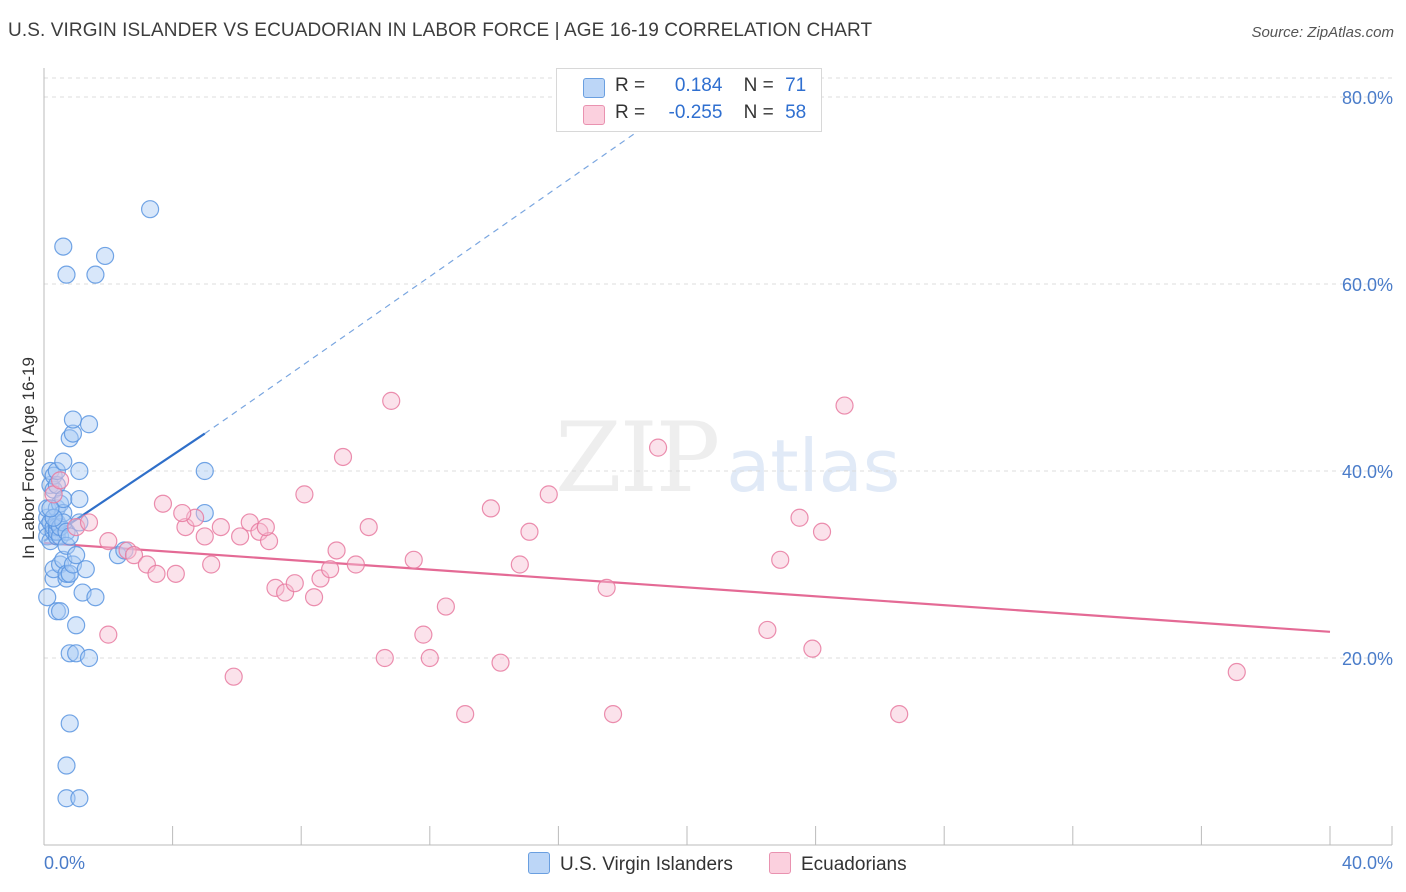 The image size is (1406, 892). I want to click on bottom-legend-virgin-islanders: U.S. Virgin Islanders, so click(630, 864).